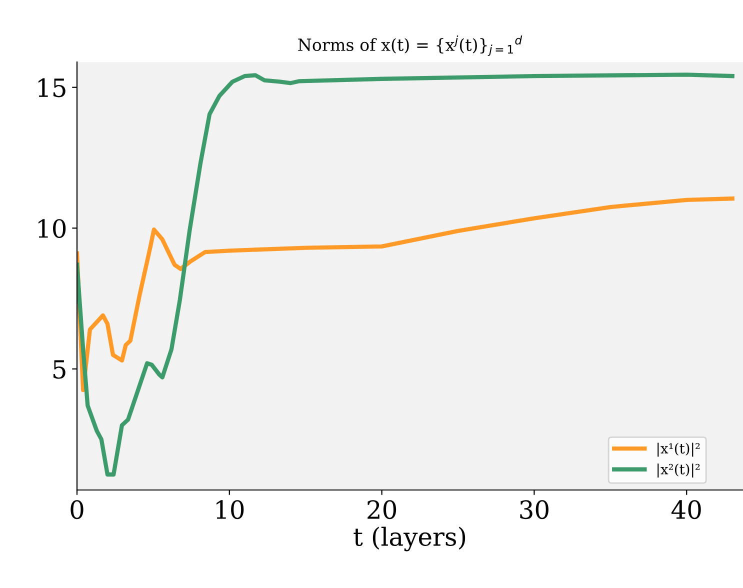 The image size is (743, 588). I want to click on x-tick-label: 10, so click(230, 510).